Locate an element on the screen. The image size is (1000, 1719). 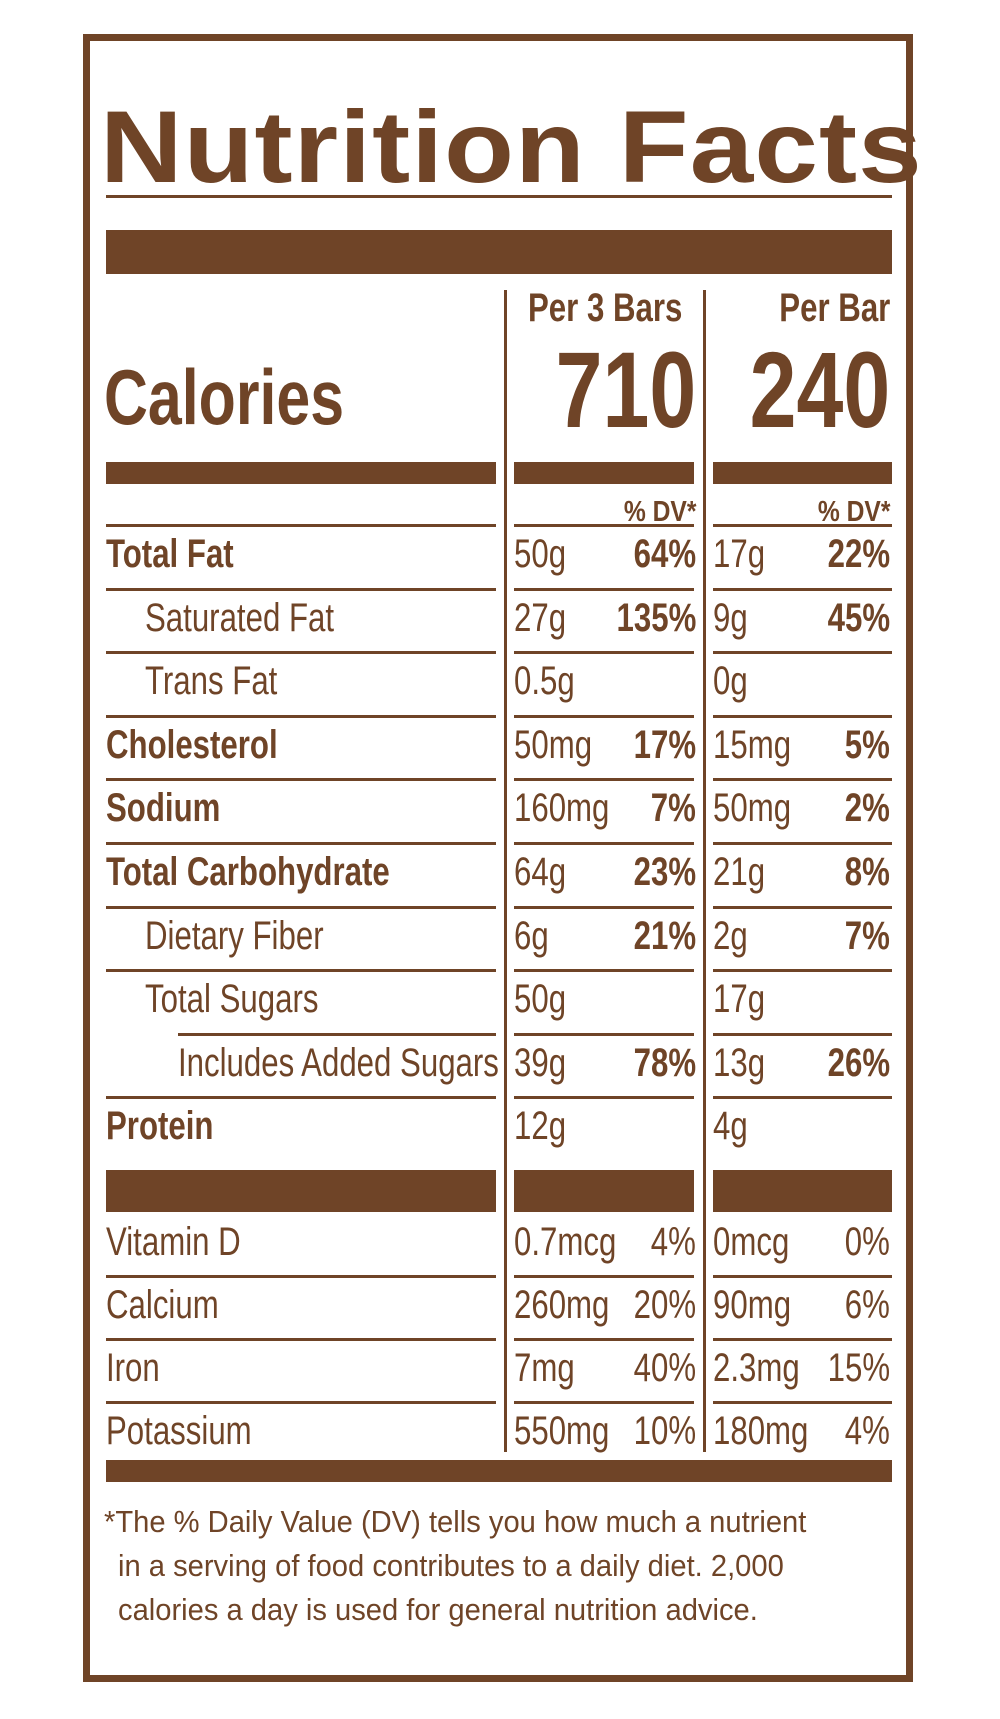
nutrient-name: Cholesterol is located at coordinates (192, 745).